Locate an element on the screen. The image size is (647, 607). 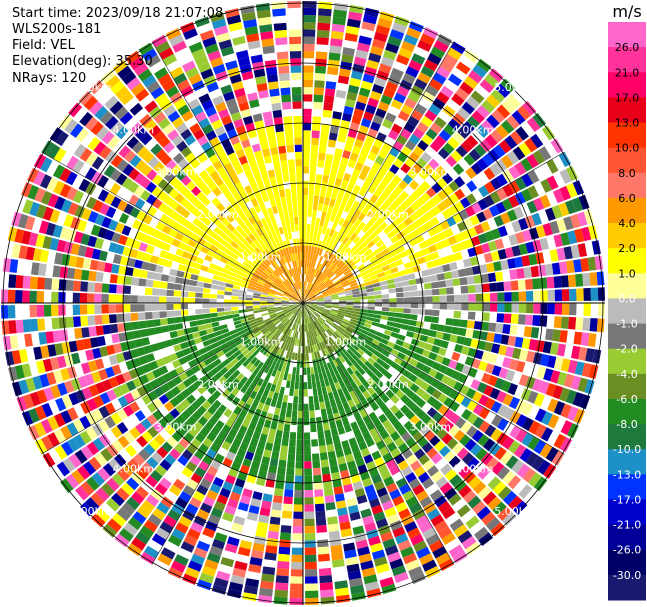
colorbar-tick-label: -10.0 is located at coordinates (627, 449).